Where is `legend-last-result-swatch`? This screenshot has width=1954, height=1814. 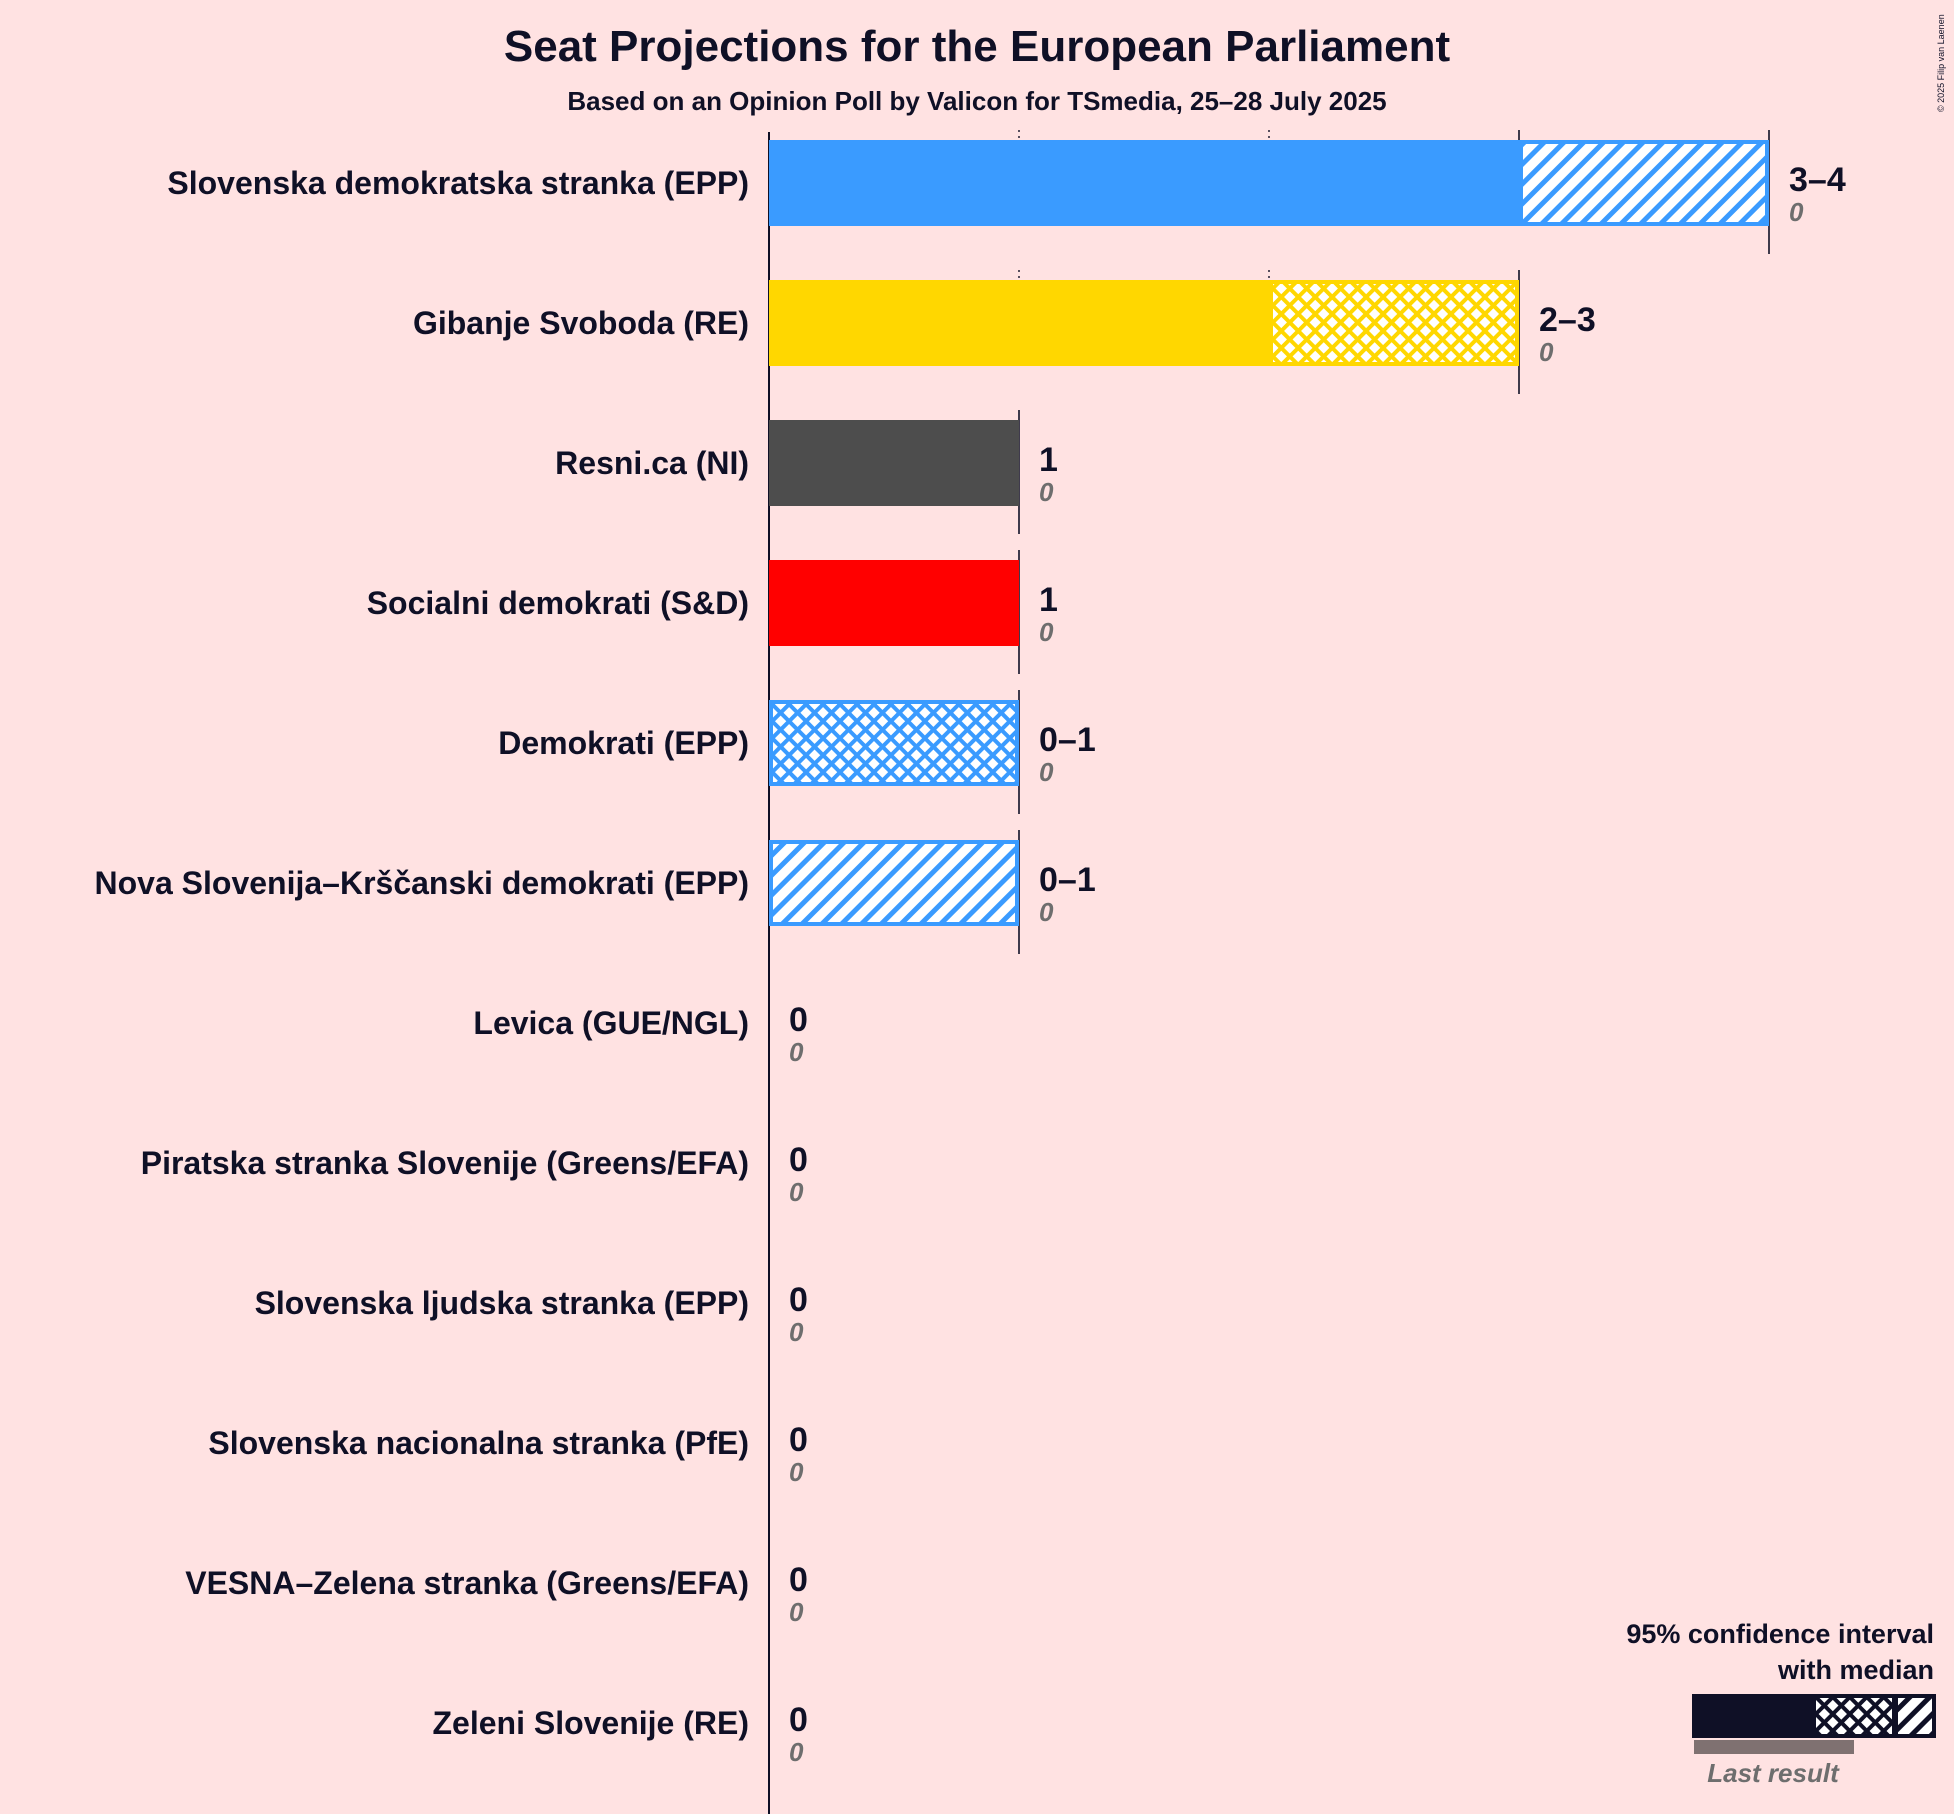
legend-last-result-swatch is located at coordinates (1774, 1747).